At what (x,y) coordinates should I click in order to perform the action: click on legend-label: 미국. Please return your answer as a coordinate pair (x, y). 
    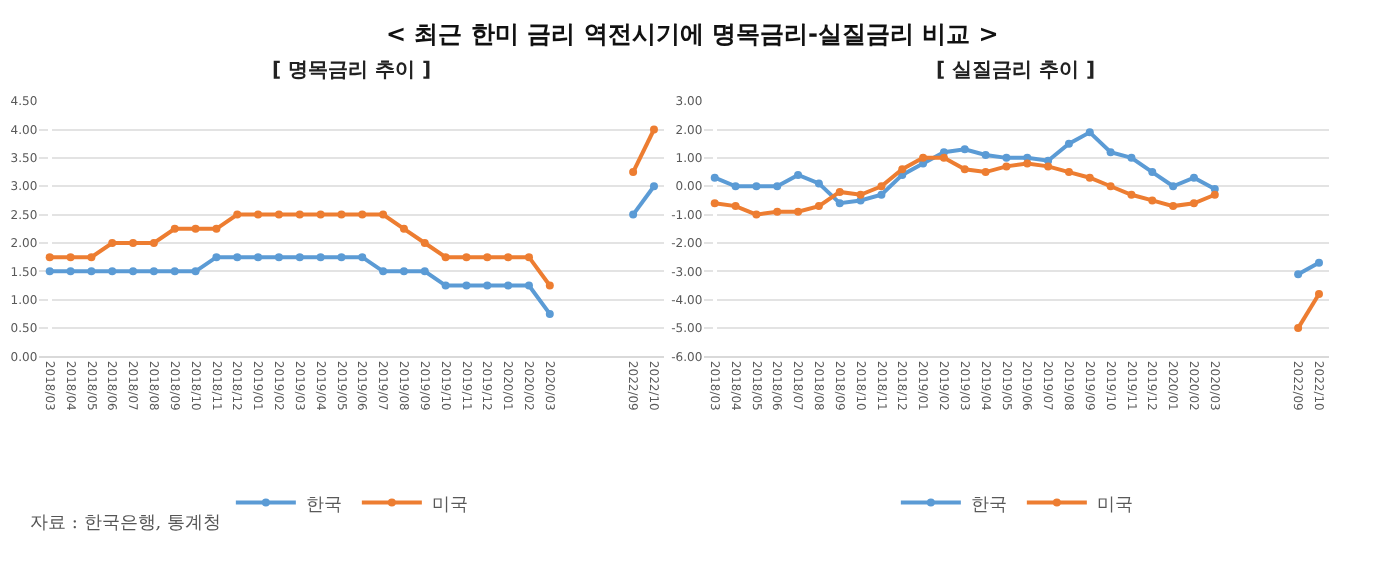
    Looking at the image, I should click on (449, 505).